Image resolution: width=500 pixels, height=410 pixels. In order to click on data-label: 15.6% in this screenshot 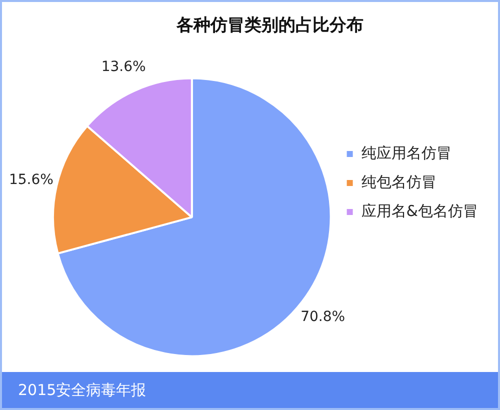, I will do `click(31, 180)`.